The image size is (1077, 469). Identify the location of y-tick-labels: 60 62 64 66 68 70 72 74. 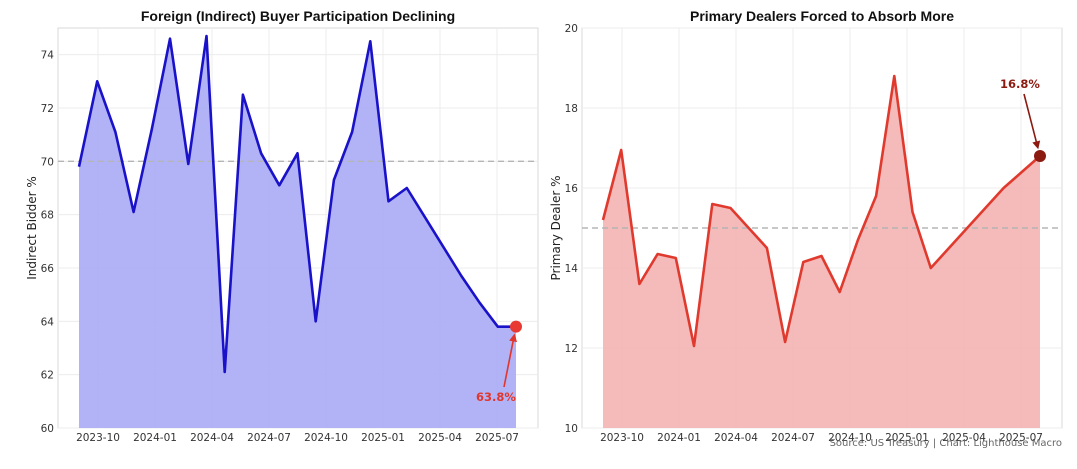
(48, 242).